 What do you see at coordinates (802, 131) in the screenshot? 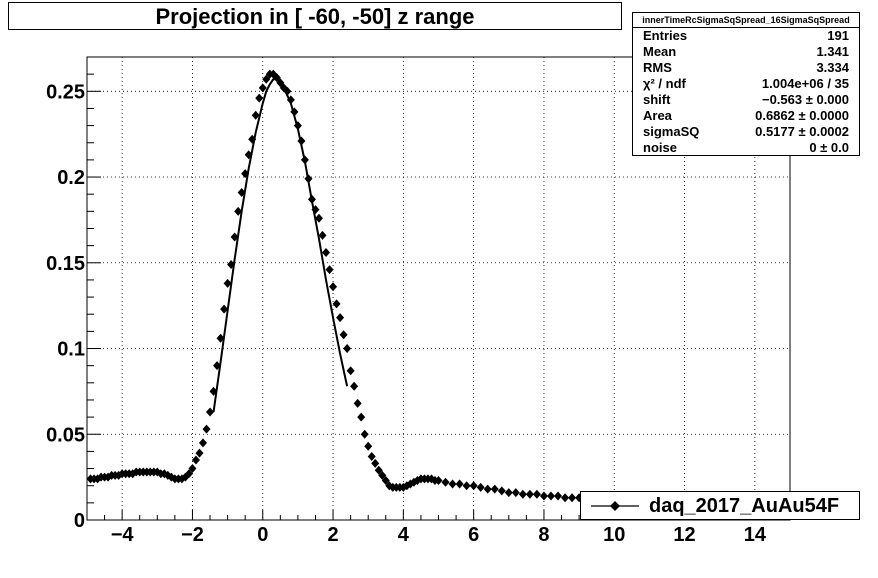
I see `stat-value: 0.5177 ± 0.0002` at bounding box center [802, 131].